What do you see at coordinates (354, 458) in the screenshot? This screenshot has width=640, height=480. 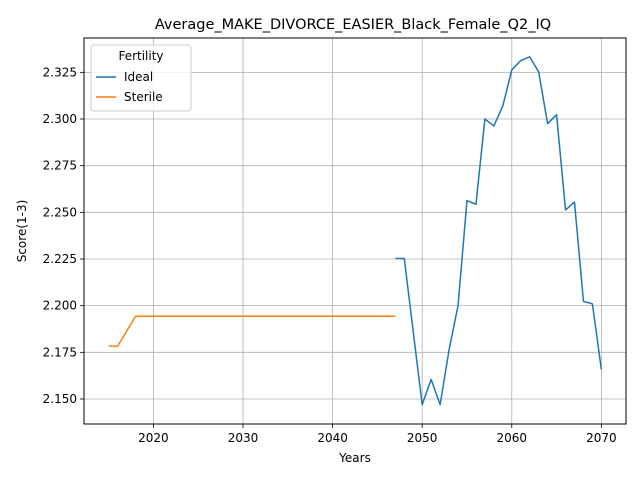 I see `x-axis-label: Years` at bounding box center [354, 458].